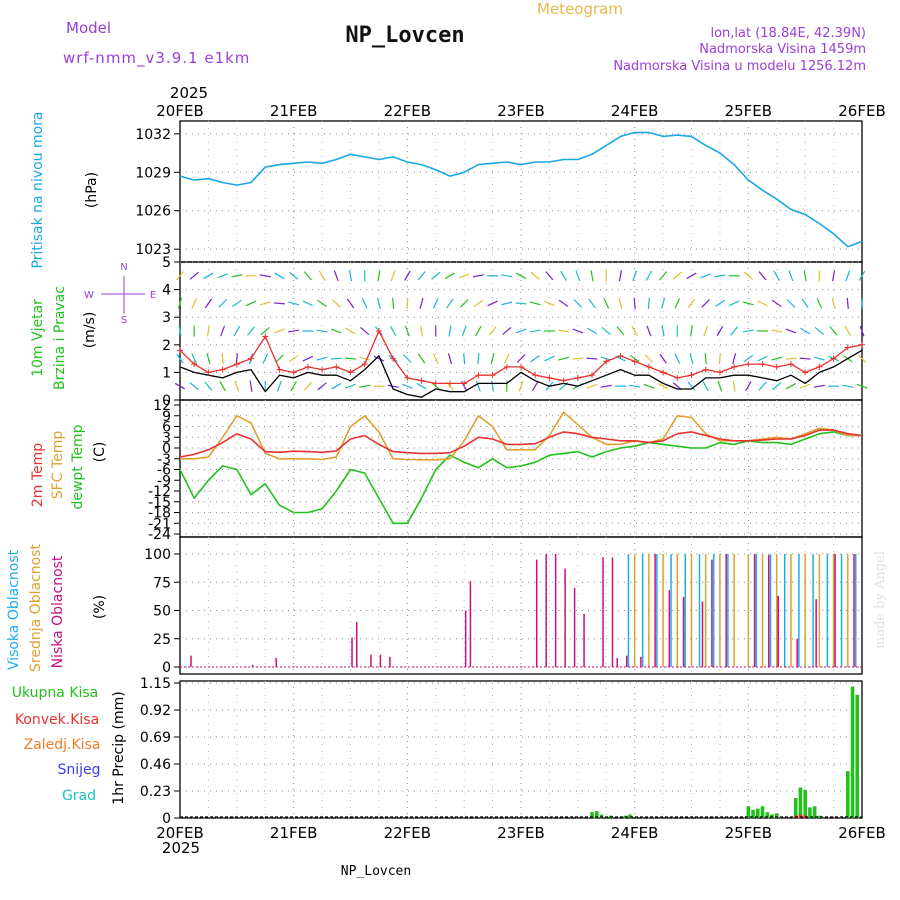 This screenshot has height=900, width=900. I want to click on cloud-ytick-label: 75, so click(162, 583).